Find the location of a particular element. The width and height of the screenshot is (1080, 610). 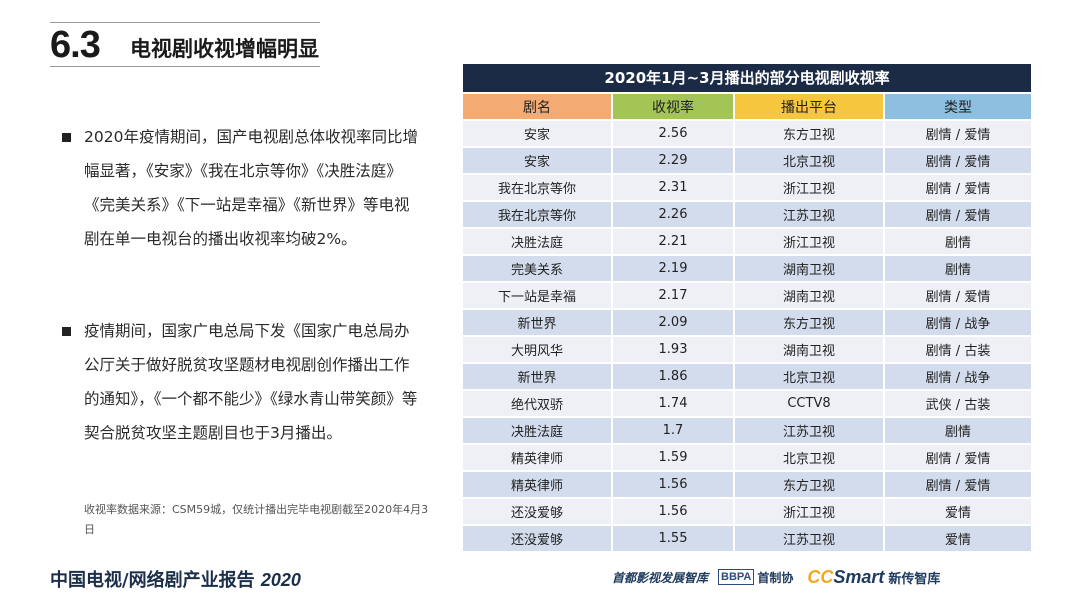

table-row: 安家 2.29 北京卫视 剧情 / 爱情 is located at coordinates (747, 161).